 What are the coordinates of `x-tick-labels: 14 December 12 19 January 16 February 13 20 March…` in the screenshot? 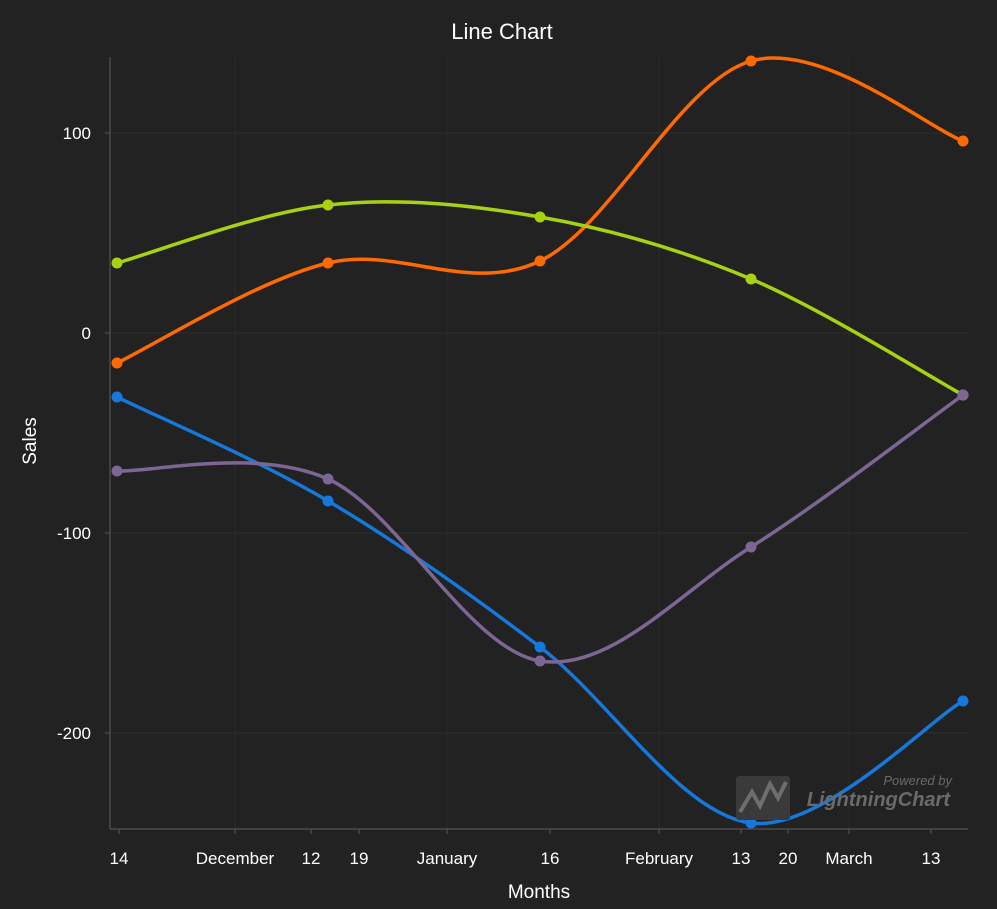 It's located at (525, 848).